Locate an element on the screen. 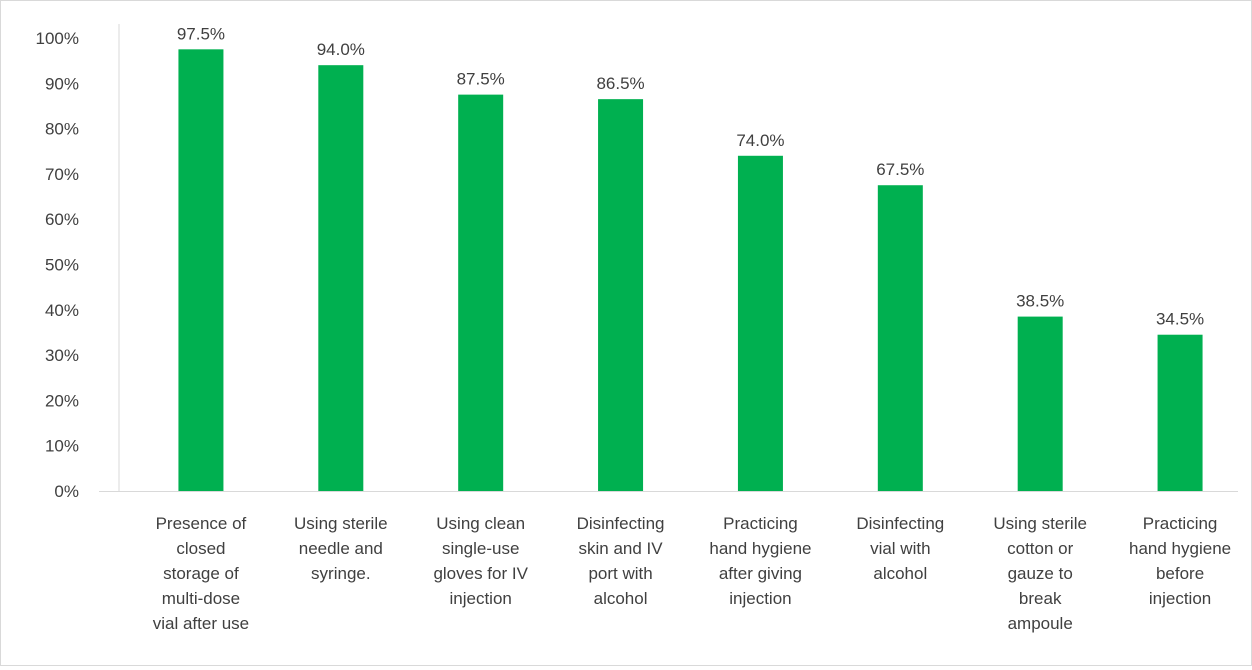 The width and height of the screenshot is (1252, 670). y-tick-label: 30% is located at coordinates (62, 355).